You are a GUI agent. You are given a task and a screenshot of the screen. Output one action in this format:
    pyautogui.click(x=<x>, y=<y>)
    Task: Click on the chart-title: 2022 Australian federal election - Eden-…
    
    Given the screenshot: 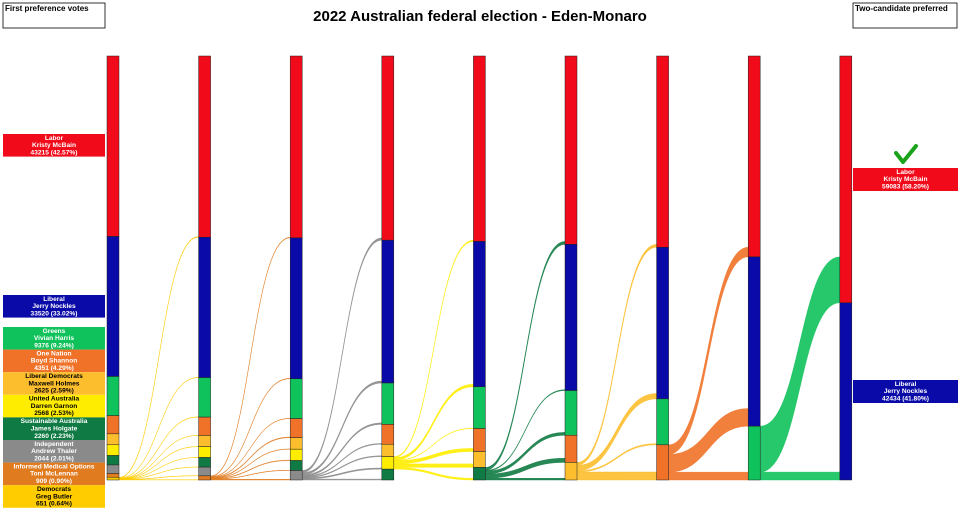 What is the action you would take?
    pyautogui.click(x=480, y=16)
    